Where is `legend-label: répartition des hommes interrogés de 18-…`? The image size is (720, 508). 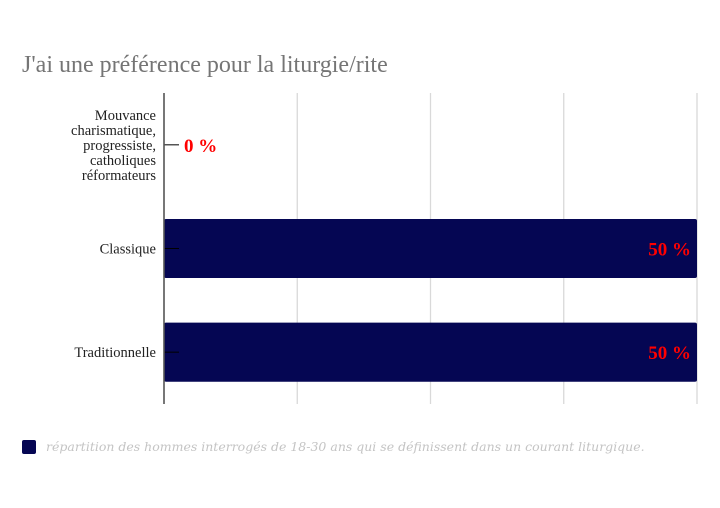
legend-label: répartition des hommes interrogés de 18-… is located at coordinates (345, 446).